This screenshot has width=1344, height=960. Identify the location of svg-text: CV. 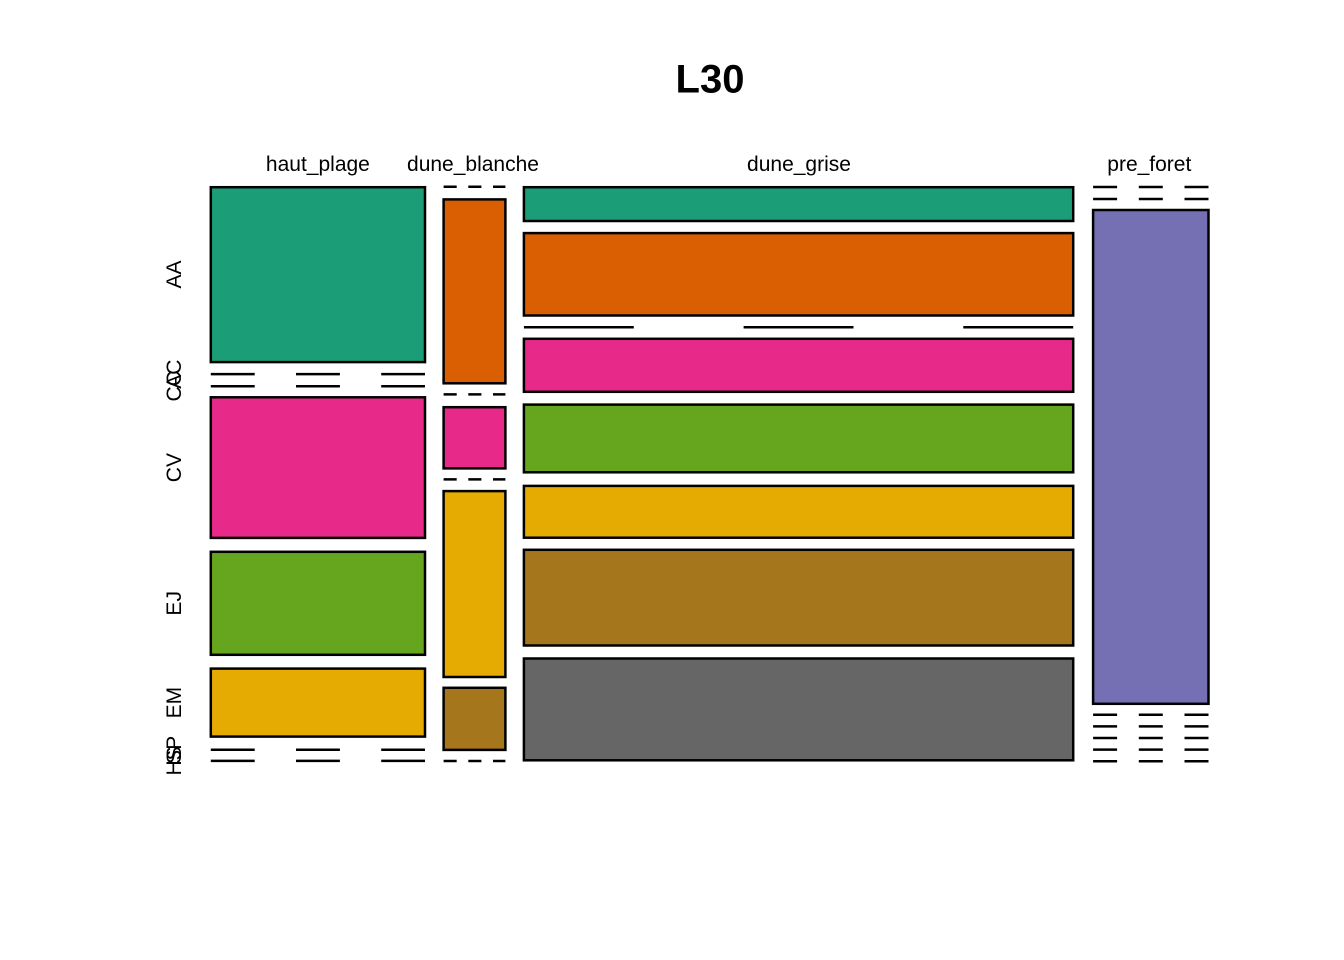
(174, 467).